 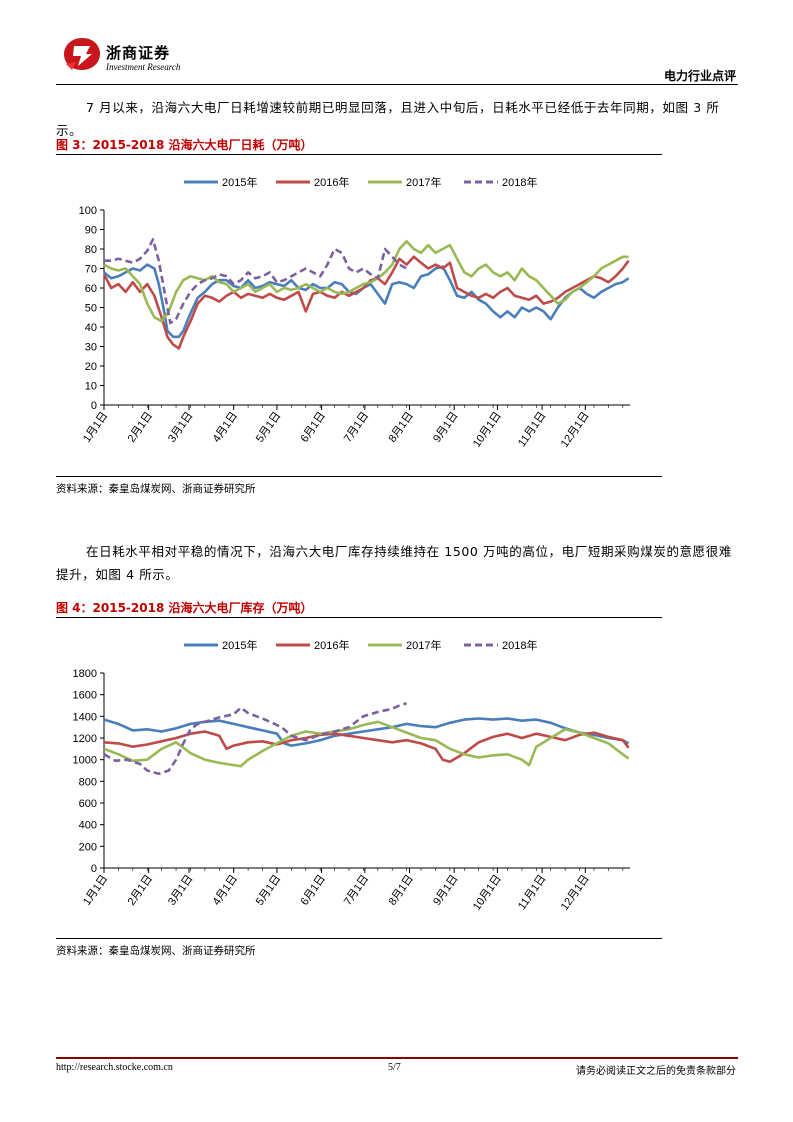 What do you see at coordinates (85, 717) in the screenshot?
I see `y-tick-label: 1400` at bounding box center [85, 717].